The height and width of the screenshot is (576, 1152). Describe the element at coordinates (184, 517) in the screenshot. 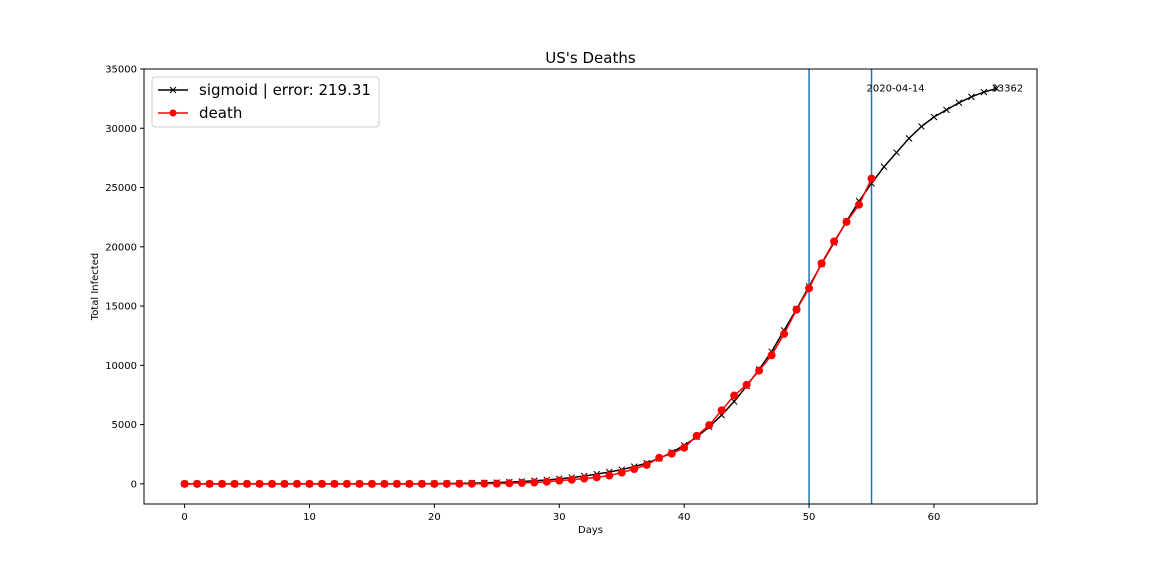

I see `x-tick-label: 0` at that location.